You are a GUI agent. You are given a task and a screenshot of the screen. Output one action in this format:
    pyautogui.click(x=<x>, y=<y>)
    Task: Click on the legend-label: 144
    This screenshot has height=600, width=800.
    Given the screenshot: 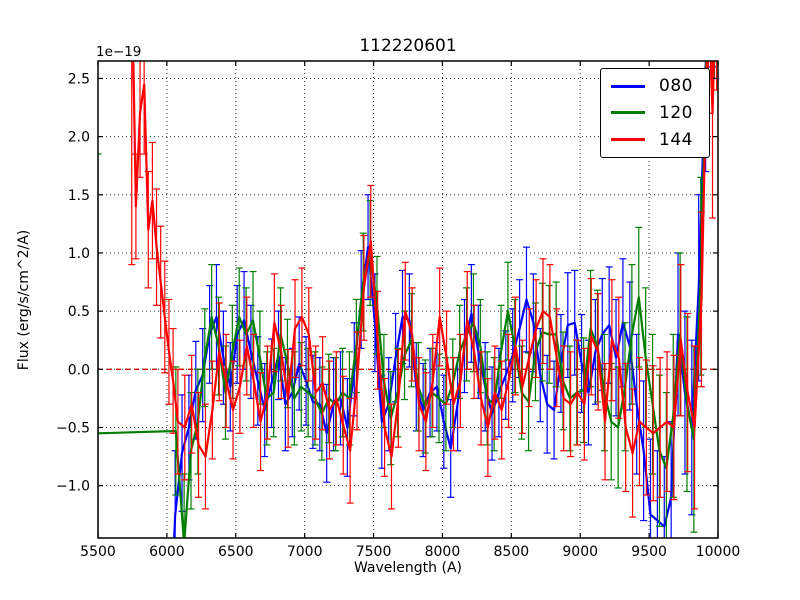 What is the action you would take?
    pyautogui.click(x=676, y=139)
    